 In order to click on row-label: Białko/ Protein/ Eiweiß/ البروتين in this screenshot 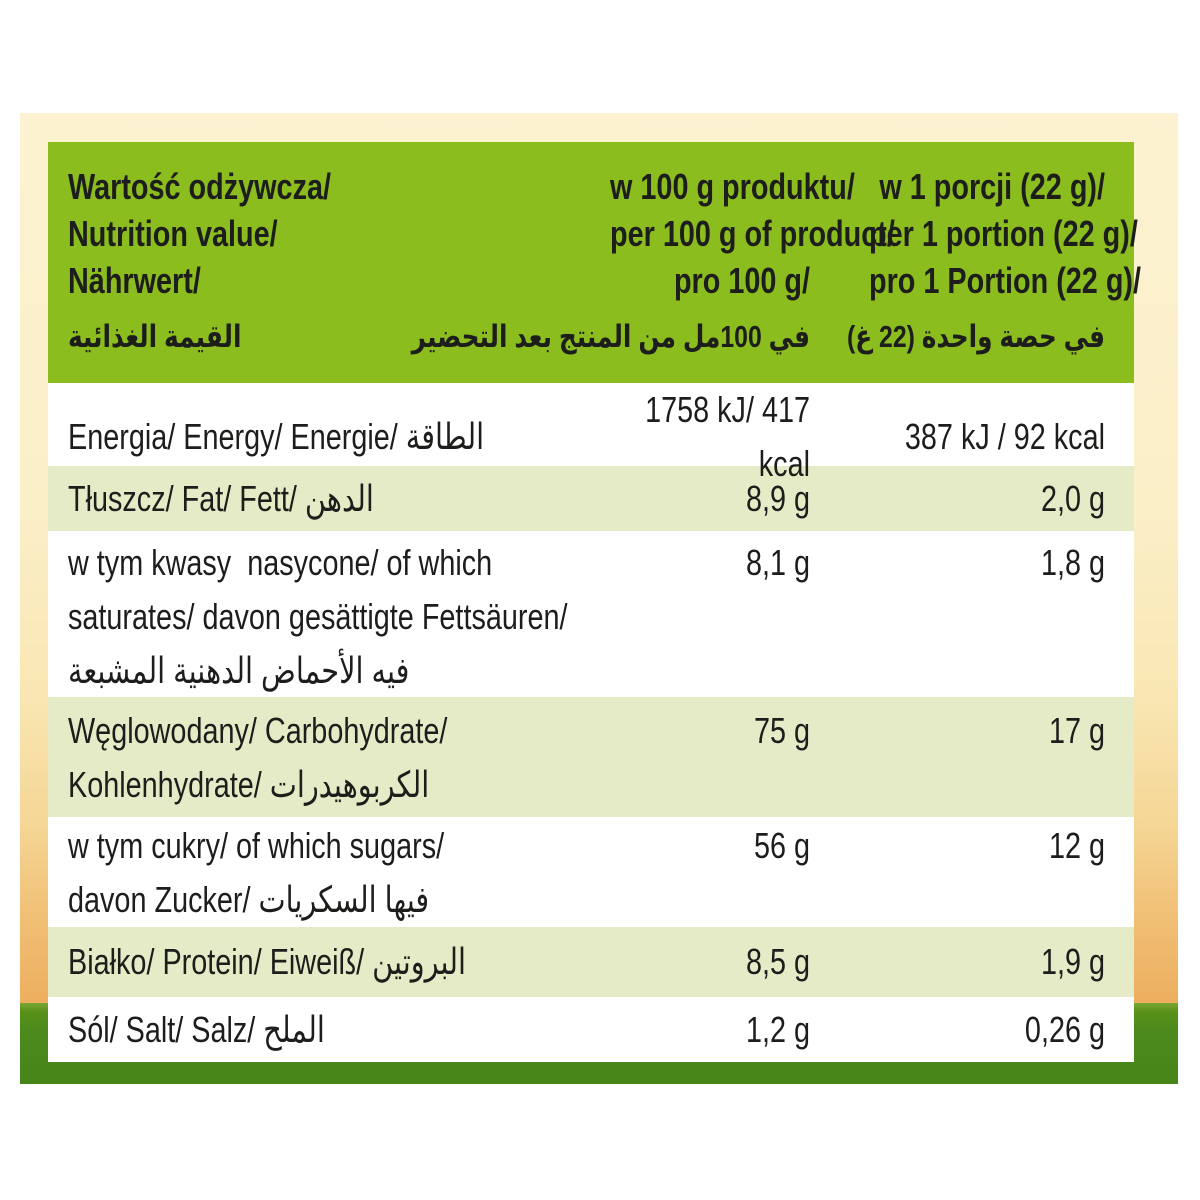, I will do `click(267, 962)`.